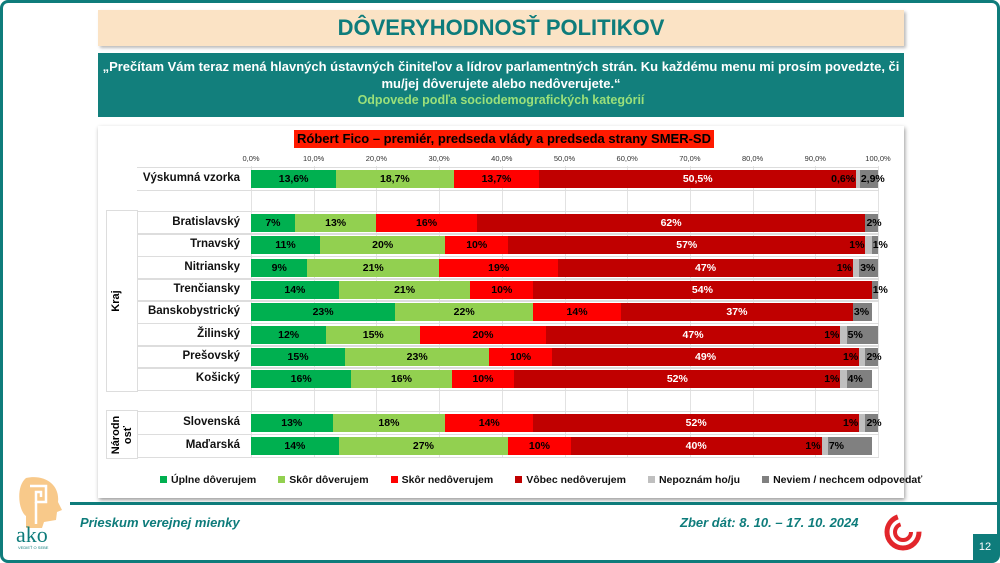 Image resolution: width=1000 pixels, height=563 pixels. I want to click on bar-segment: 18,7%, so click(395, 179).